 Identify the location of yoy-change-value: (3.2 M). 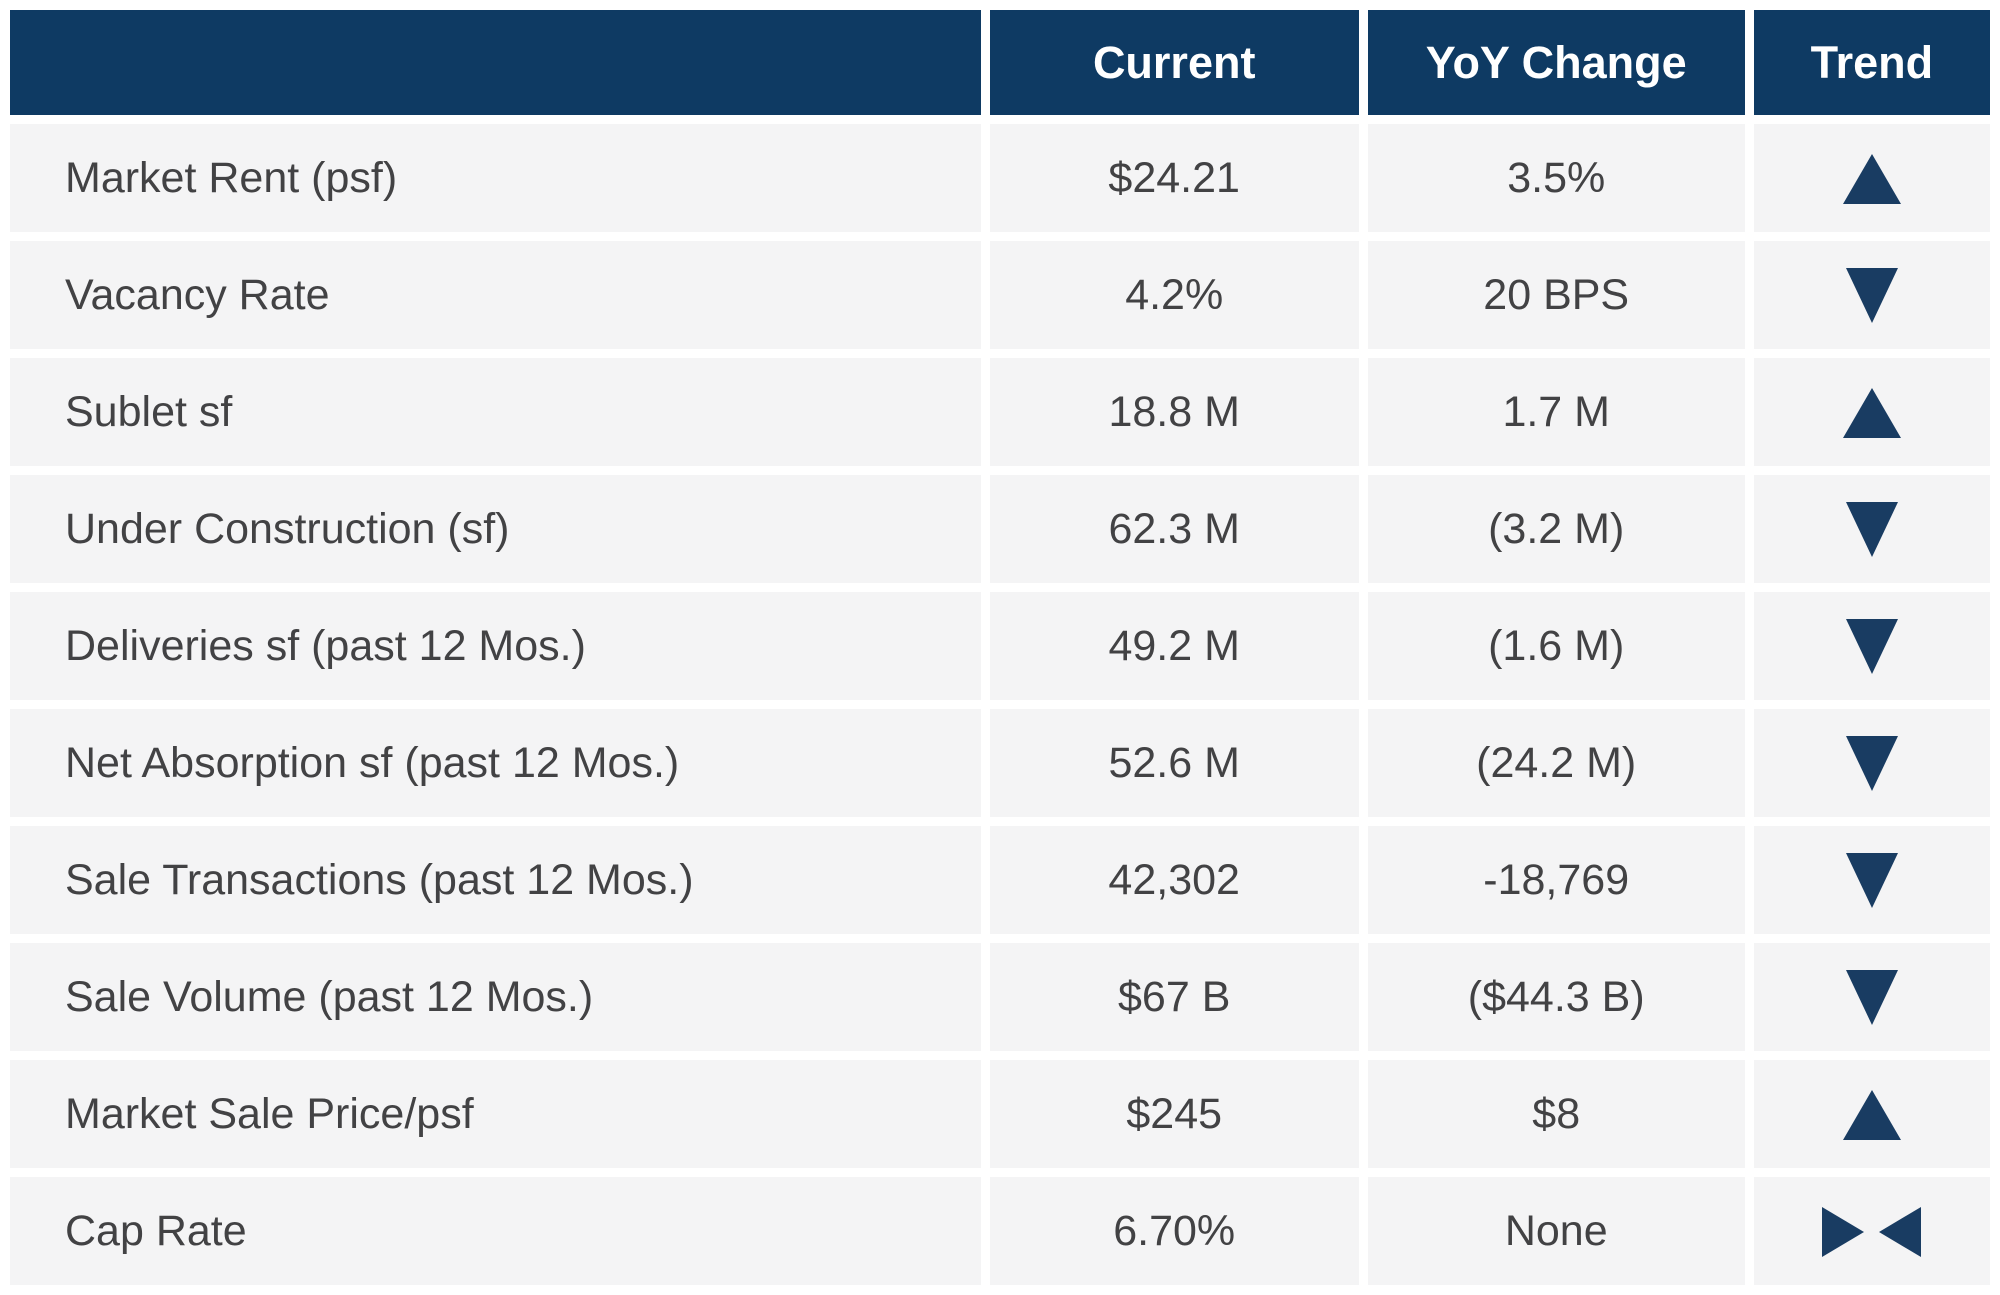
(1556, 529).